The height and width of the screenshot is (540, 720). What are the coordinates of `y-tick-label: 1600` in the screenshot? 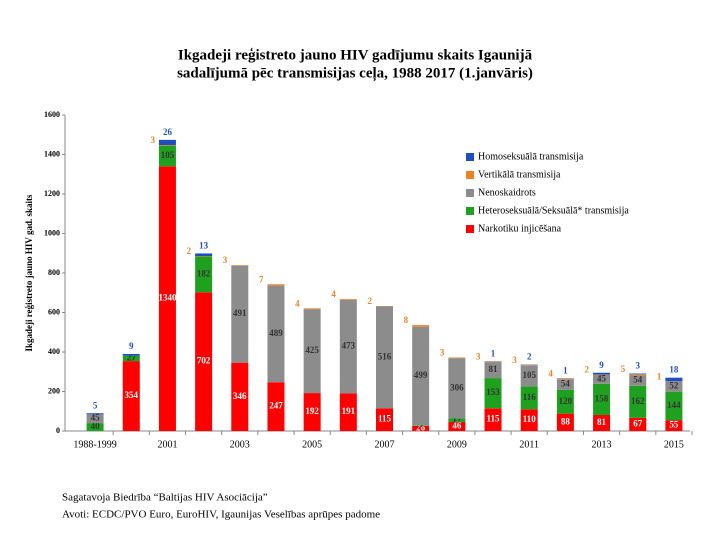 It's located at (52, 114).